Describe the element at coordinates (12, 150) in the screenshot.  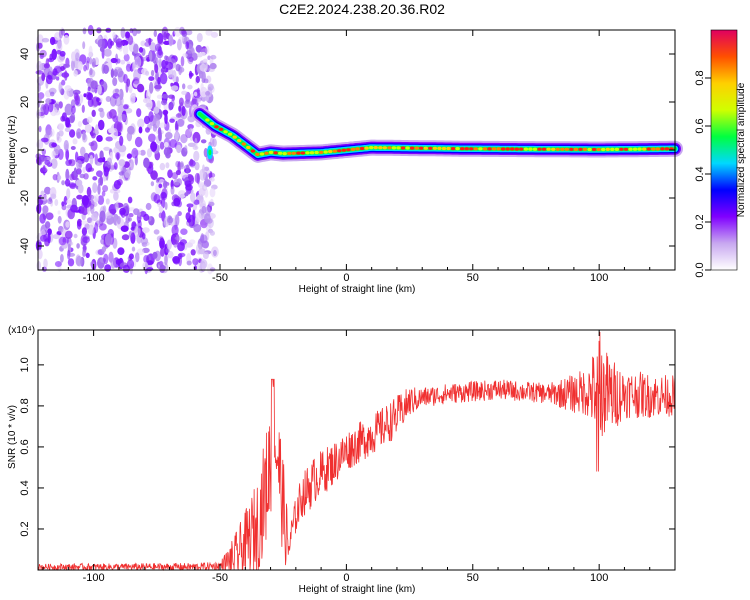
I see `spectrogram-y-label: Frequency (Hz)` at that location.